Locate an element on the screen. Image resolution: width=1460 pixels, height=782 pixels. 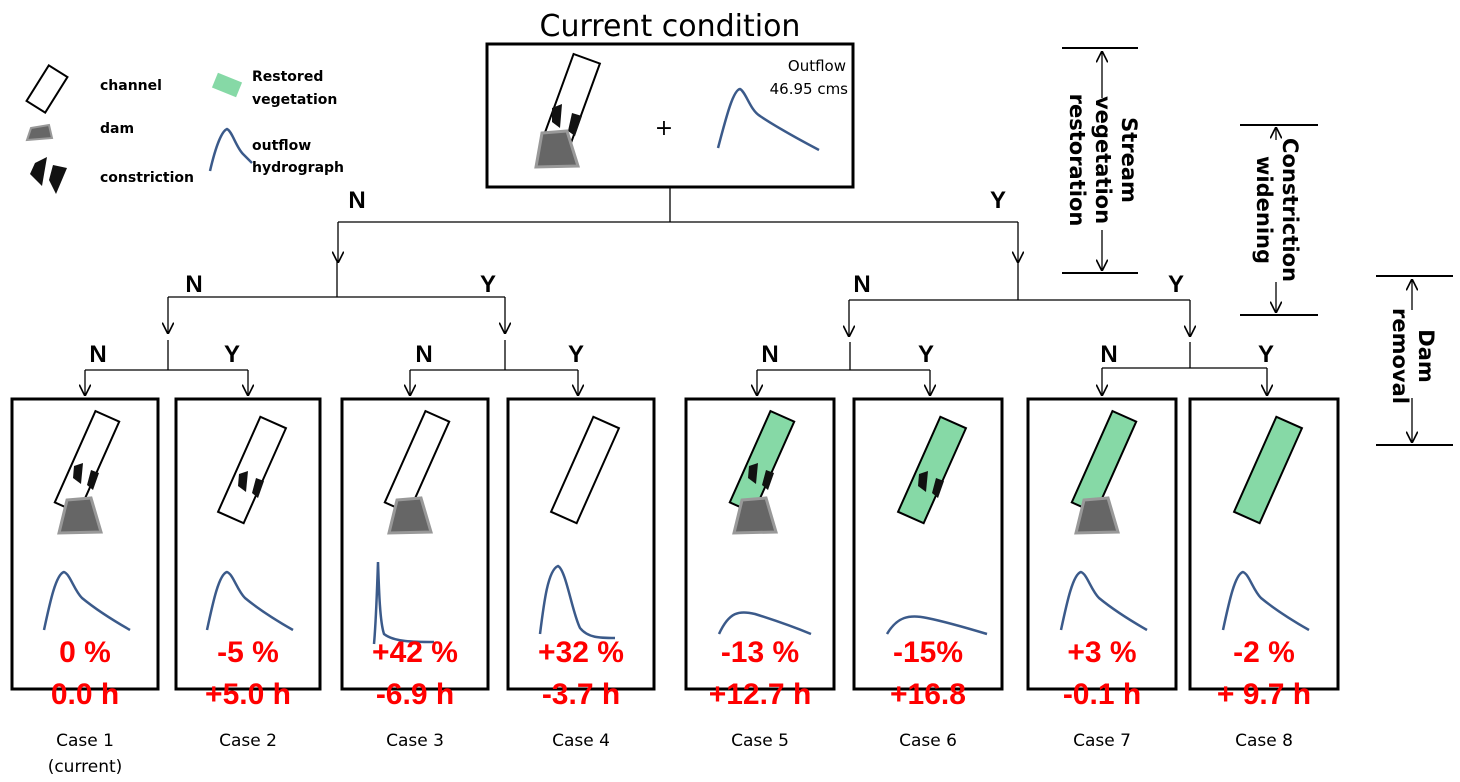
axis-stream-line3: restoration is located at coordinates (1077, 160).